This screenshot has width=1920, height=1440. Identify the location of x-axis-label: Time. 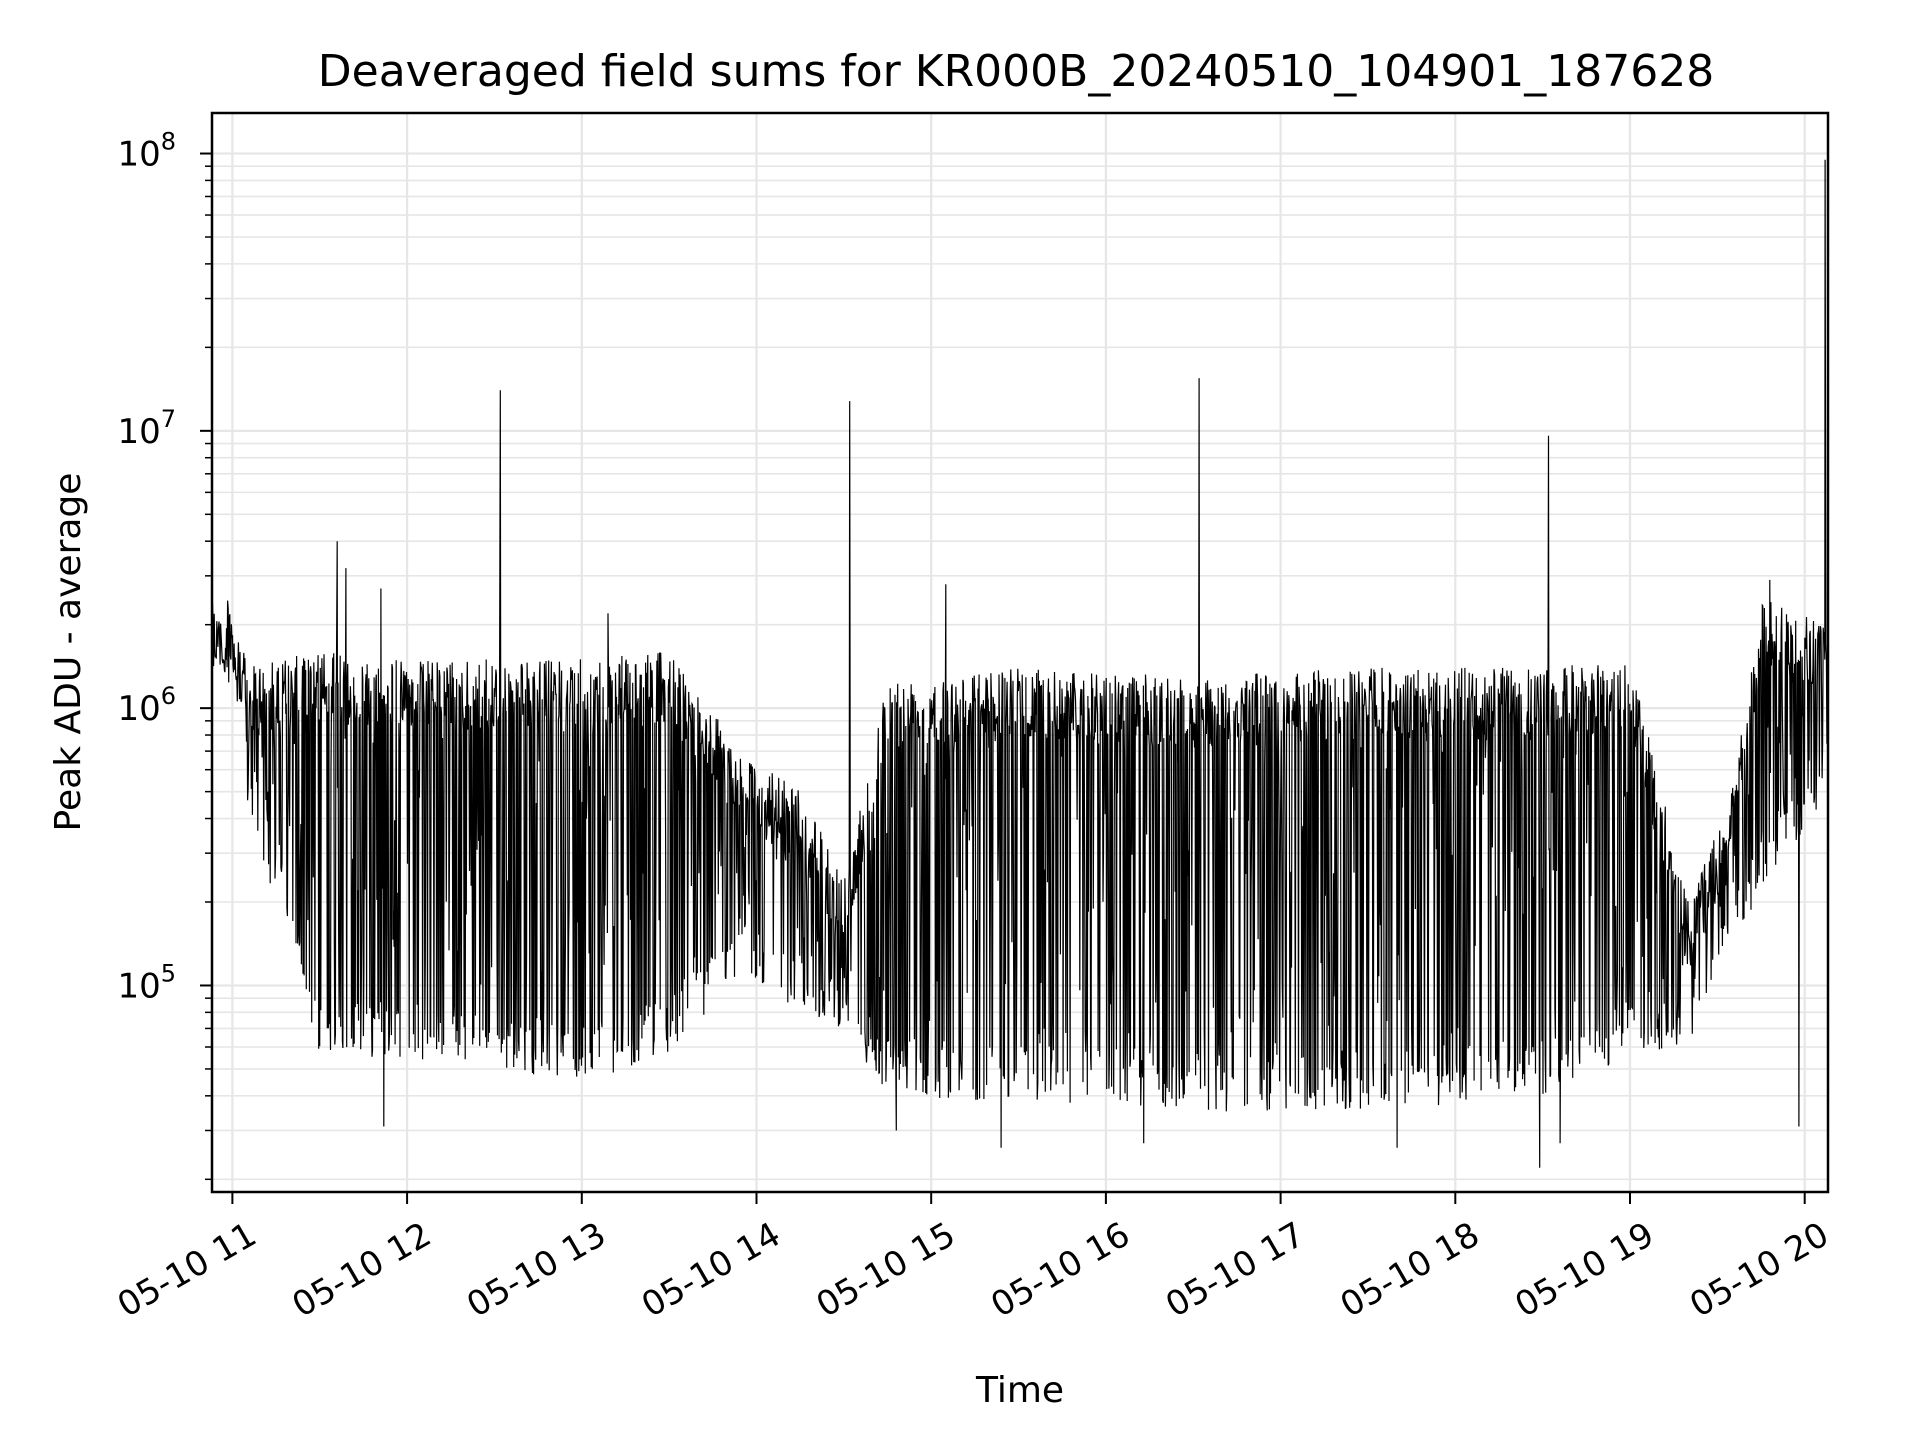
(1019, 1390).